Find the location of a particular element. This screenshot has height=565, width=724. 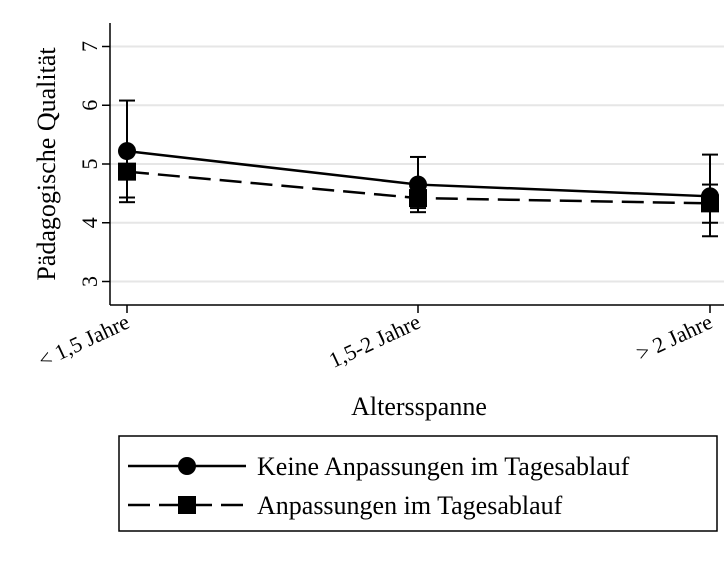

series-anpassungen is located at coordinates (418, 193).